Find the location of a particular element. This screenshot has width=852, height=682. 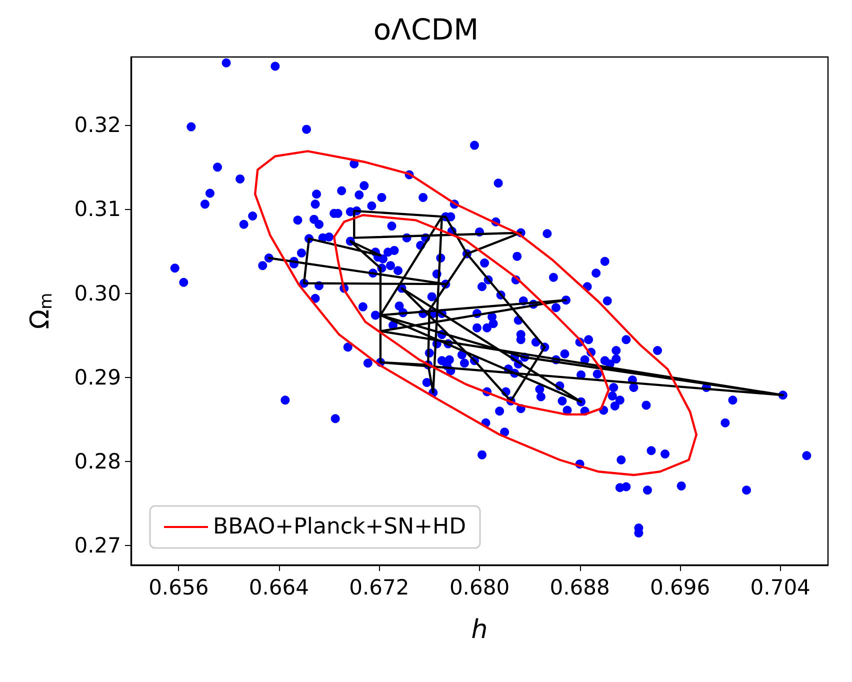

x-tick-label: 0.696 is located at coordinates (680, 588).